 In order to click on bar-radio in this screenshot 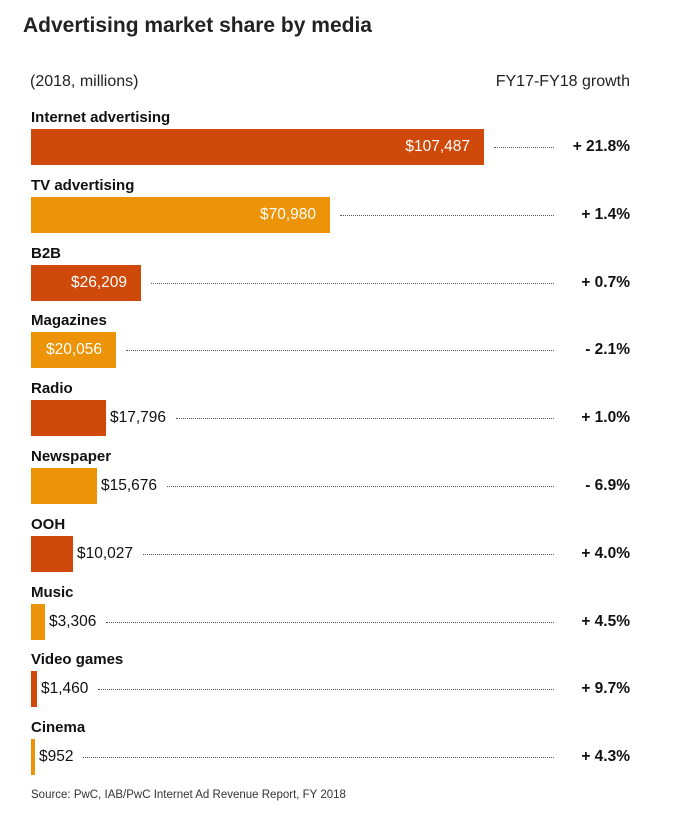, I will do `click(68, 418)`.